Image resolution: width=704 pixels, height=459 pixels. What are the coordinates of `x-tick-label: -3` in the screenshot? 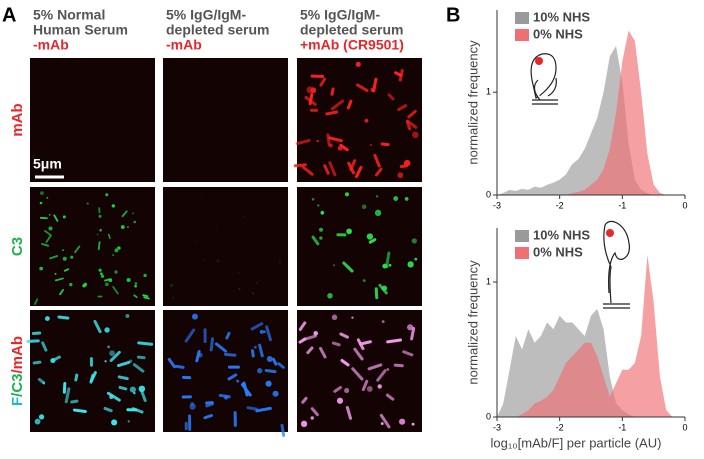 It's located at (497, 427).